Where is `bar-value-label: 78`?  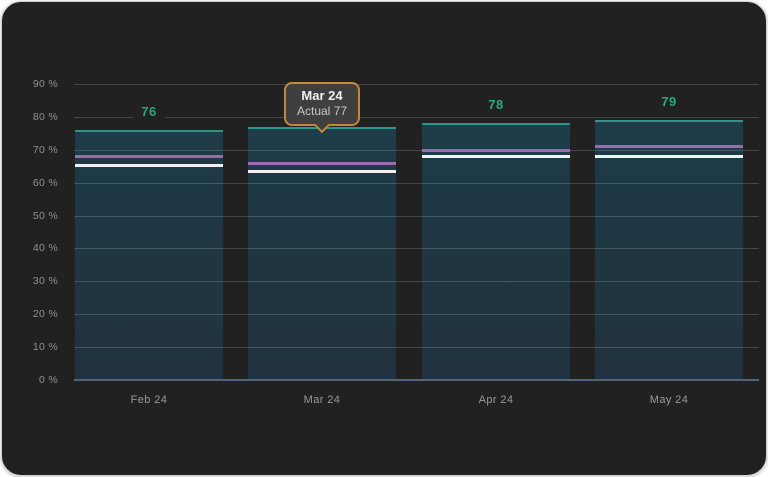 bar-value-label: 78 is located at coordinates (496, 104).